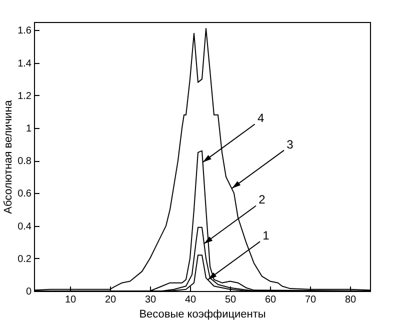  Describe the element at coordinates (25, 226) in the screenshot. I see `y-tick-label: 0.4` at that location.